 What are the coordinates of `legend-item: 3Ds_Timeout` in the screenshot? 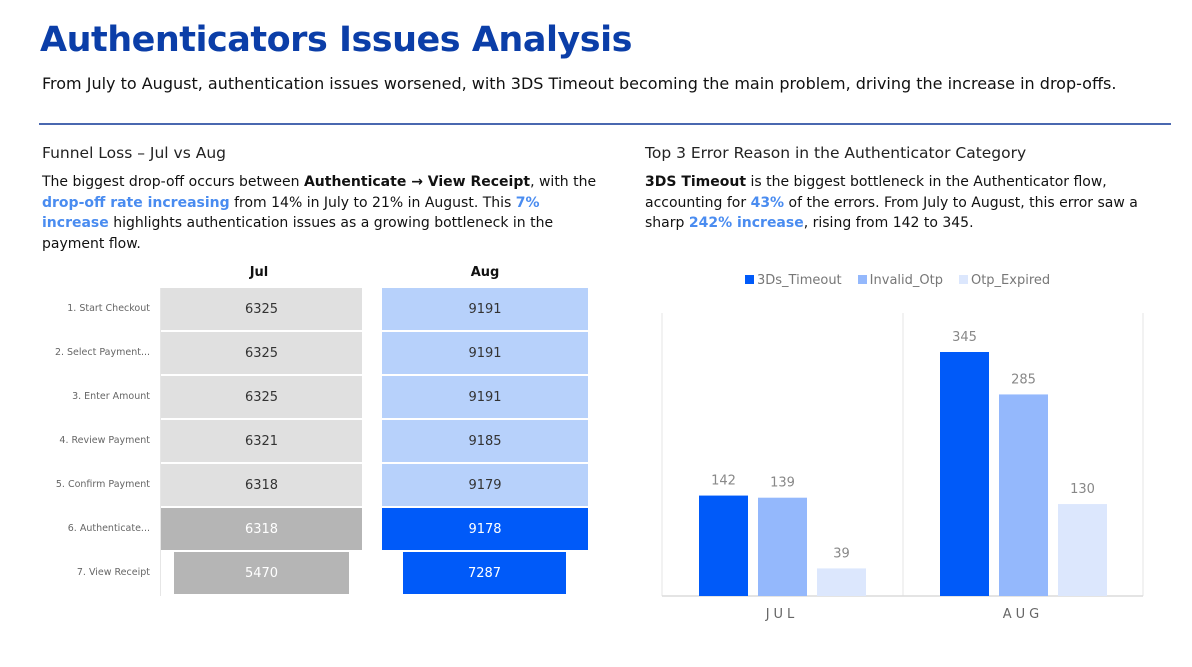 It's located at (793, 280).